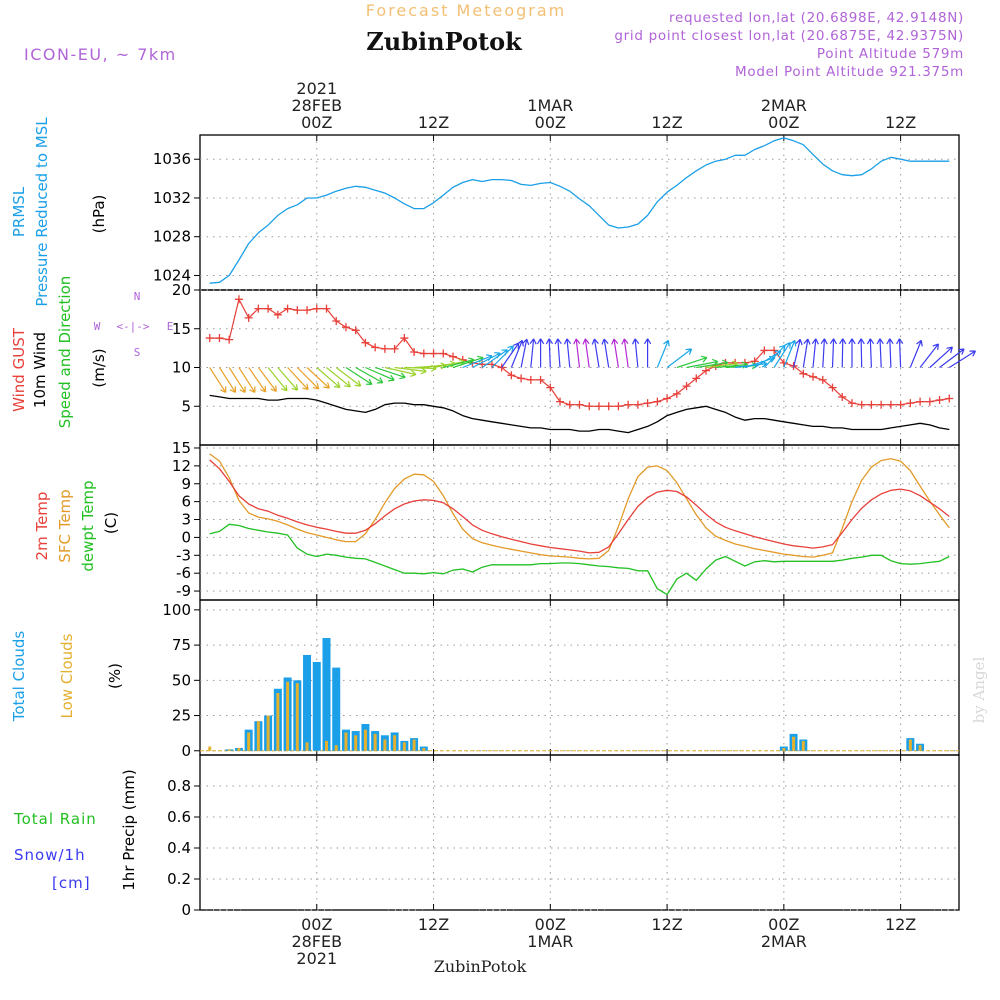 The image size is (1000, 1000). Describe the element at coordinates (316, 88) in the screenshot. I see `time-label-top: 2021` at that location.